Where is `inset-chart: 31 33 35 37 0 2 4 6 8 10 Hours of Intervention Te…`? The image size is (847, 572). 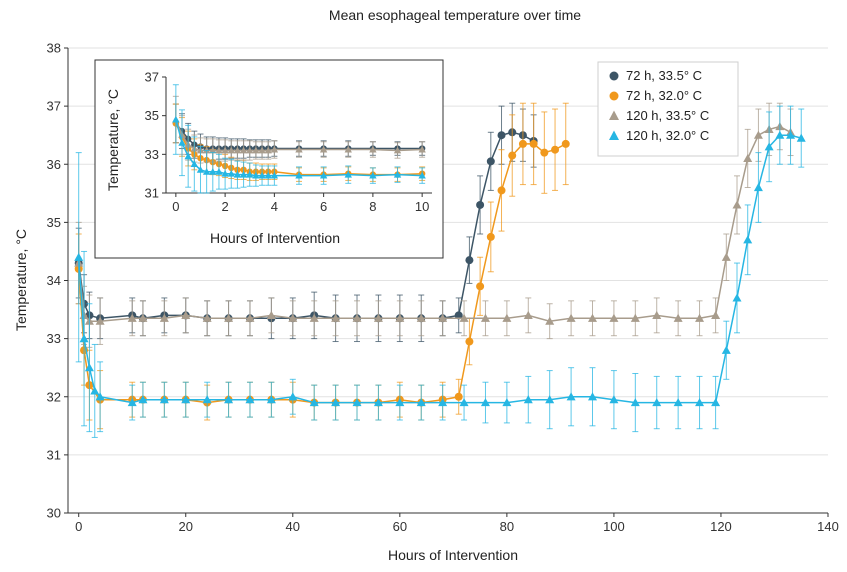
inset-chart: 31 33 35 37 0 2 4 6 8 10 Hours of Intervention Te… is located at coordinates (269, 159).